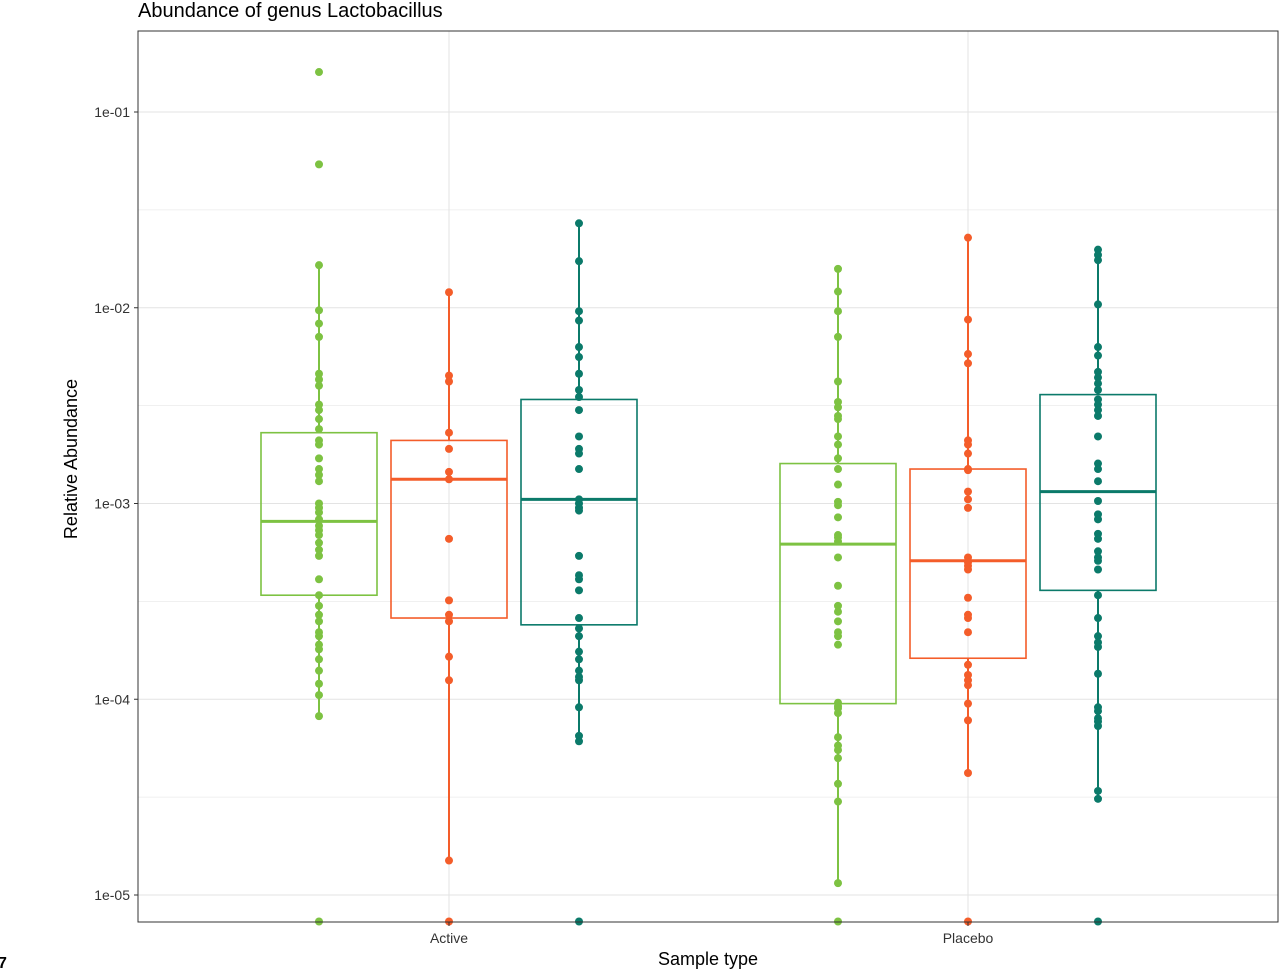 This screenshot has width=1280, height=969. I want to click on y-tick-label: 1e-01, so click(112, 112).